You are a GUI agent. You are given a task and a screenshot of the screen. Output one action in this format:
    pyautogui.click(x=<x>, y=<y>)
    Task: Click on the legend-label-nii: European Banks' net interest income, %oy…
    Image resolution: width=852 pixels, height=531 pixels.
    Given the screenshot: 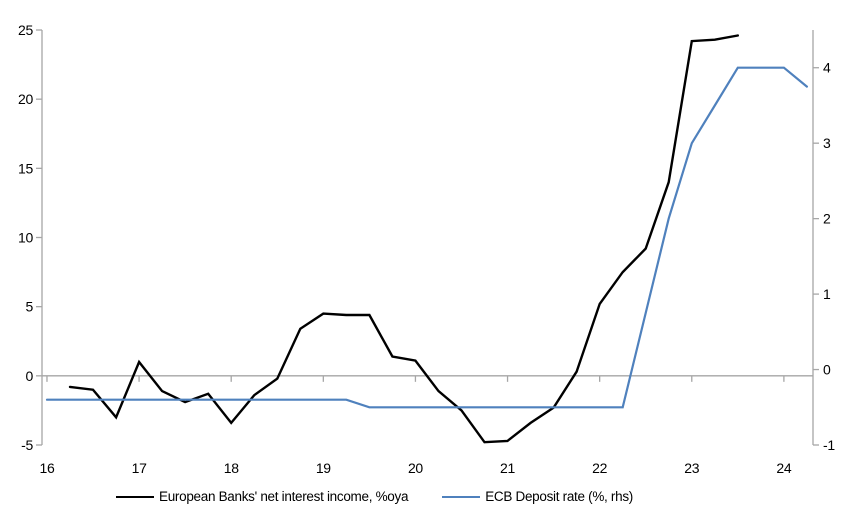 What is the action you would take?
    pyautogui.click(x=284, y=496)
    